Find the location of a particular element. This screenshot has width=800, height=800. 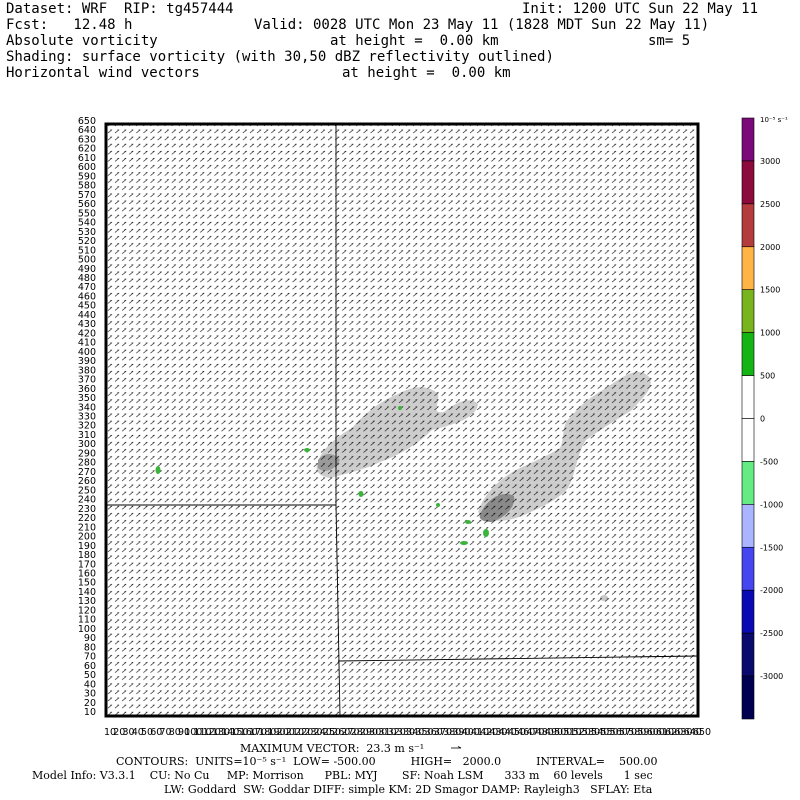

x-tick-label: 520 is located at coordinates (582, 732).